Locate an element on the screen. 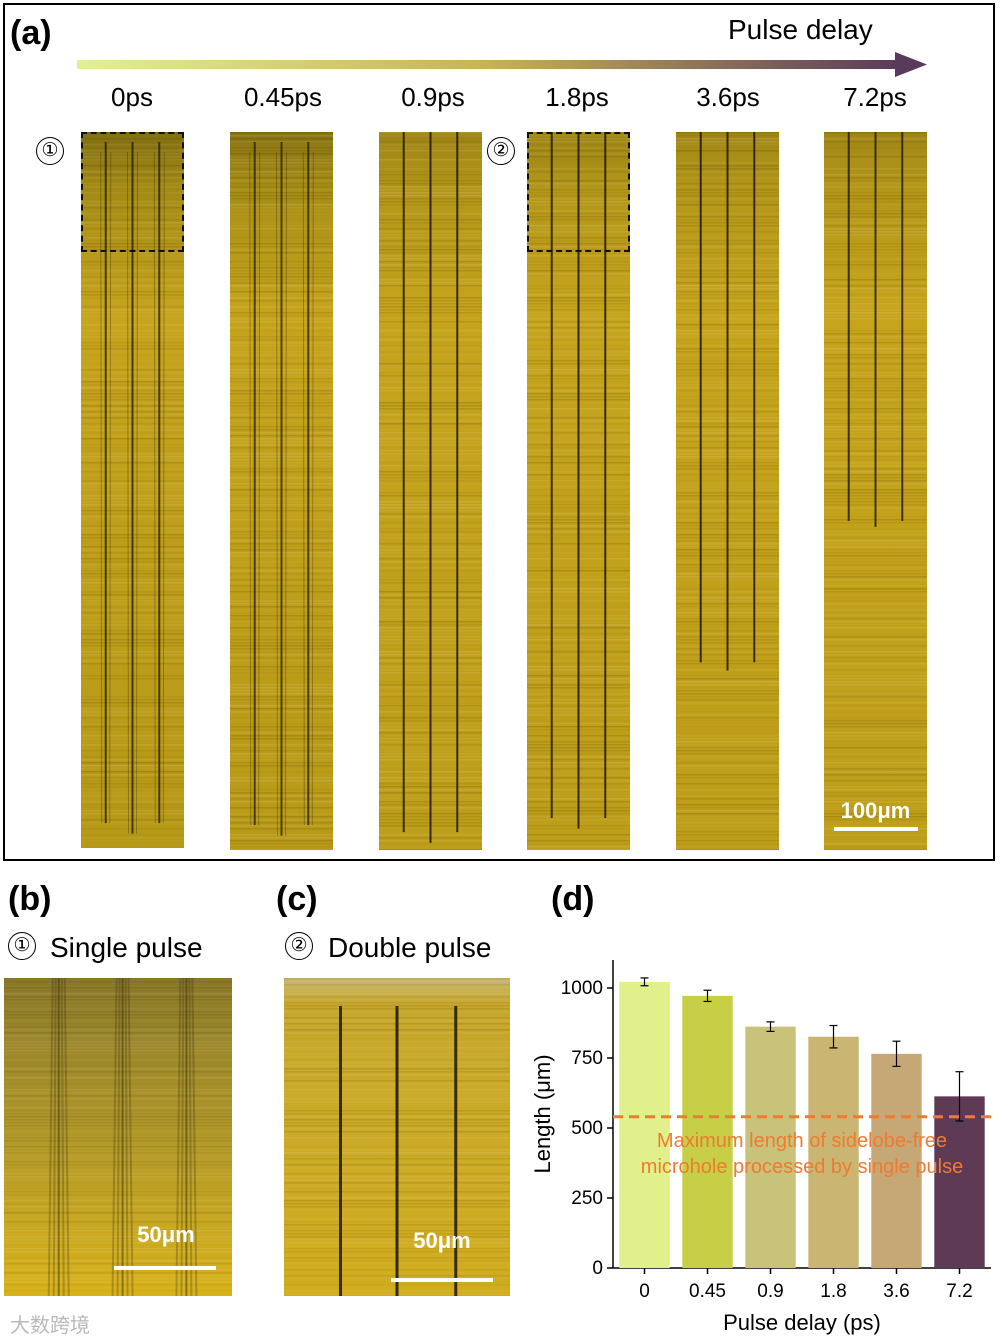  scale-bar-label-b: 50μm is located at coordinates (166, 1234).